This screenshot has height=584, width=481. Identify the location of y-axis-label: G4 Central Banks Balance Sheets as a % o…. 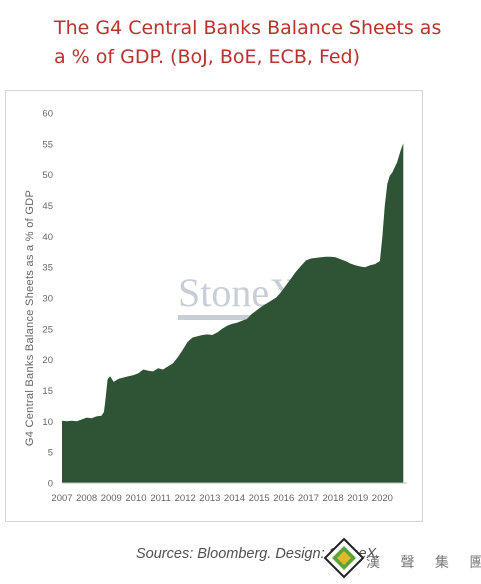
(30, 318).